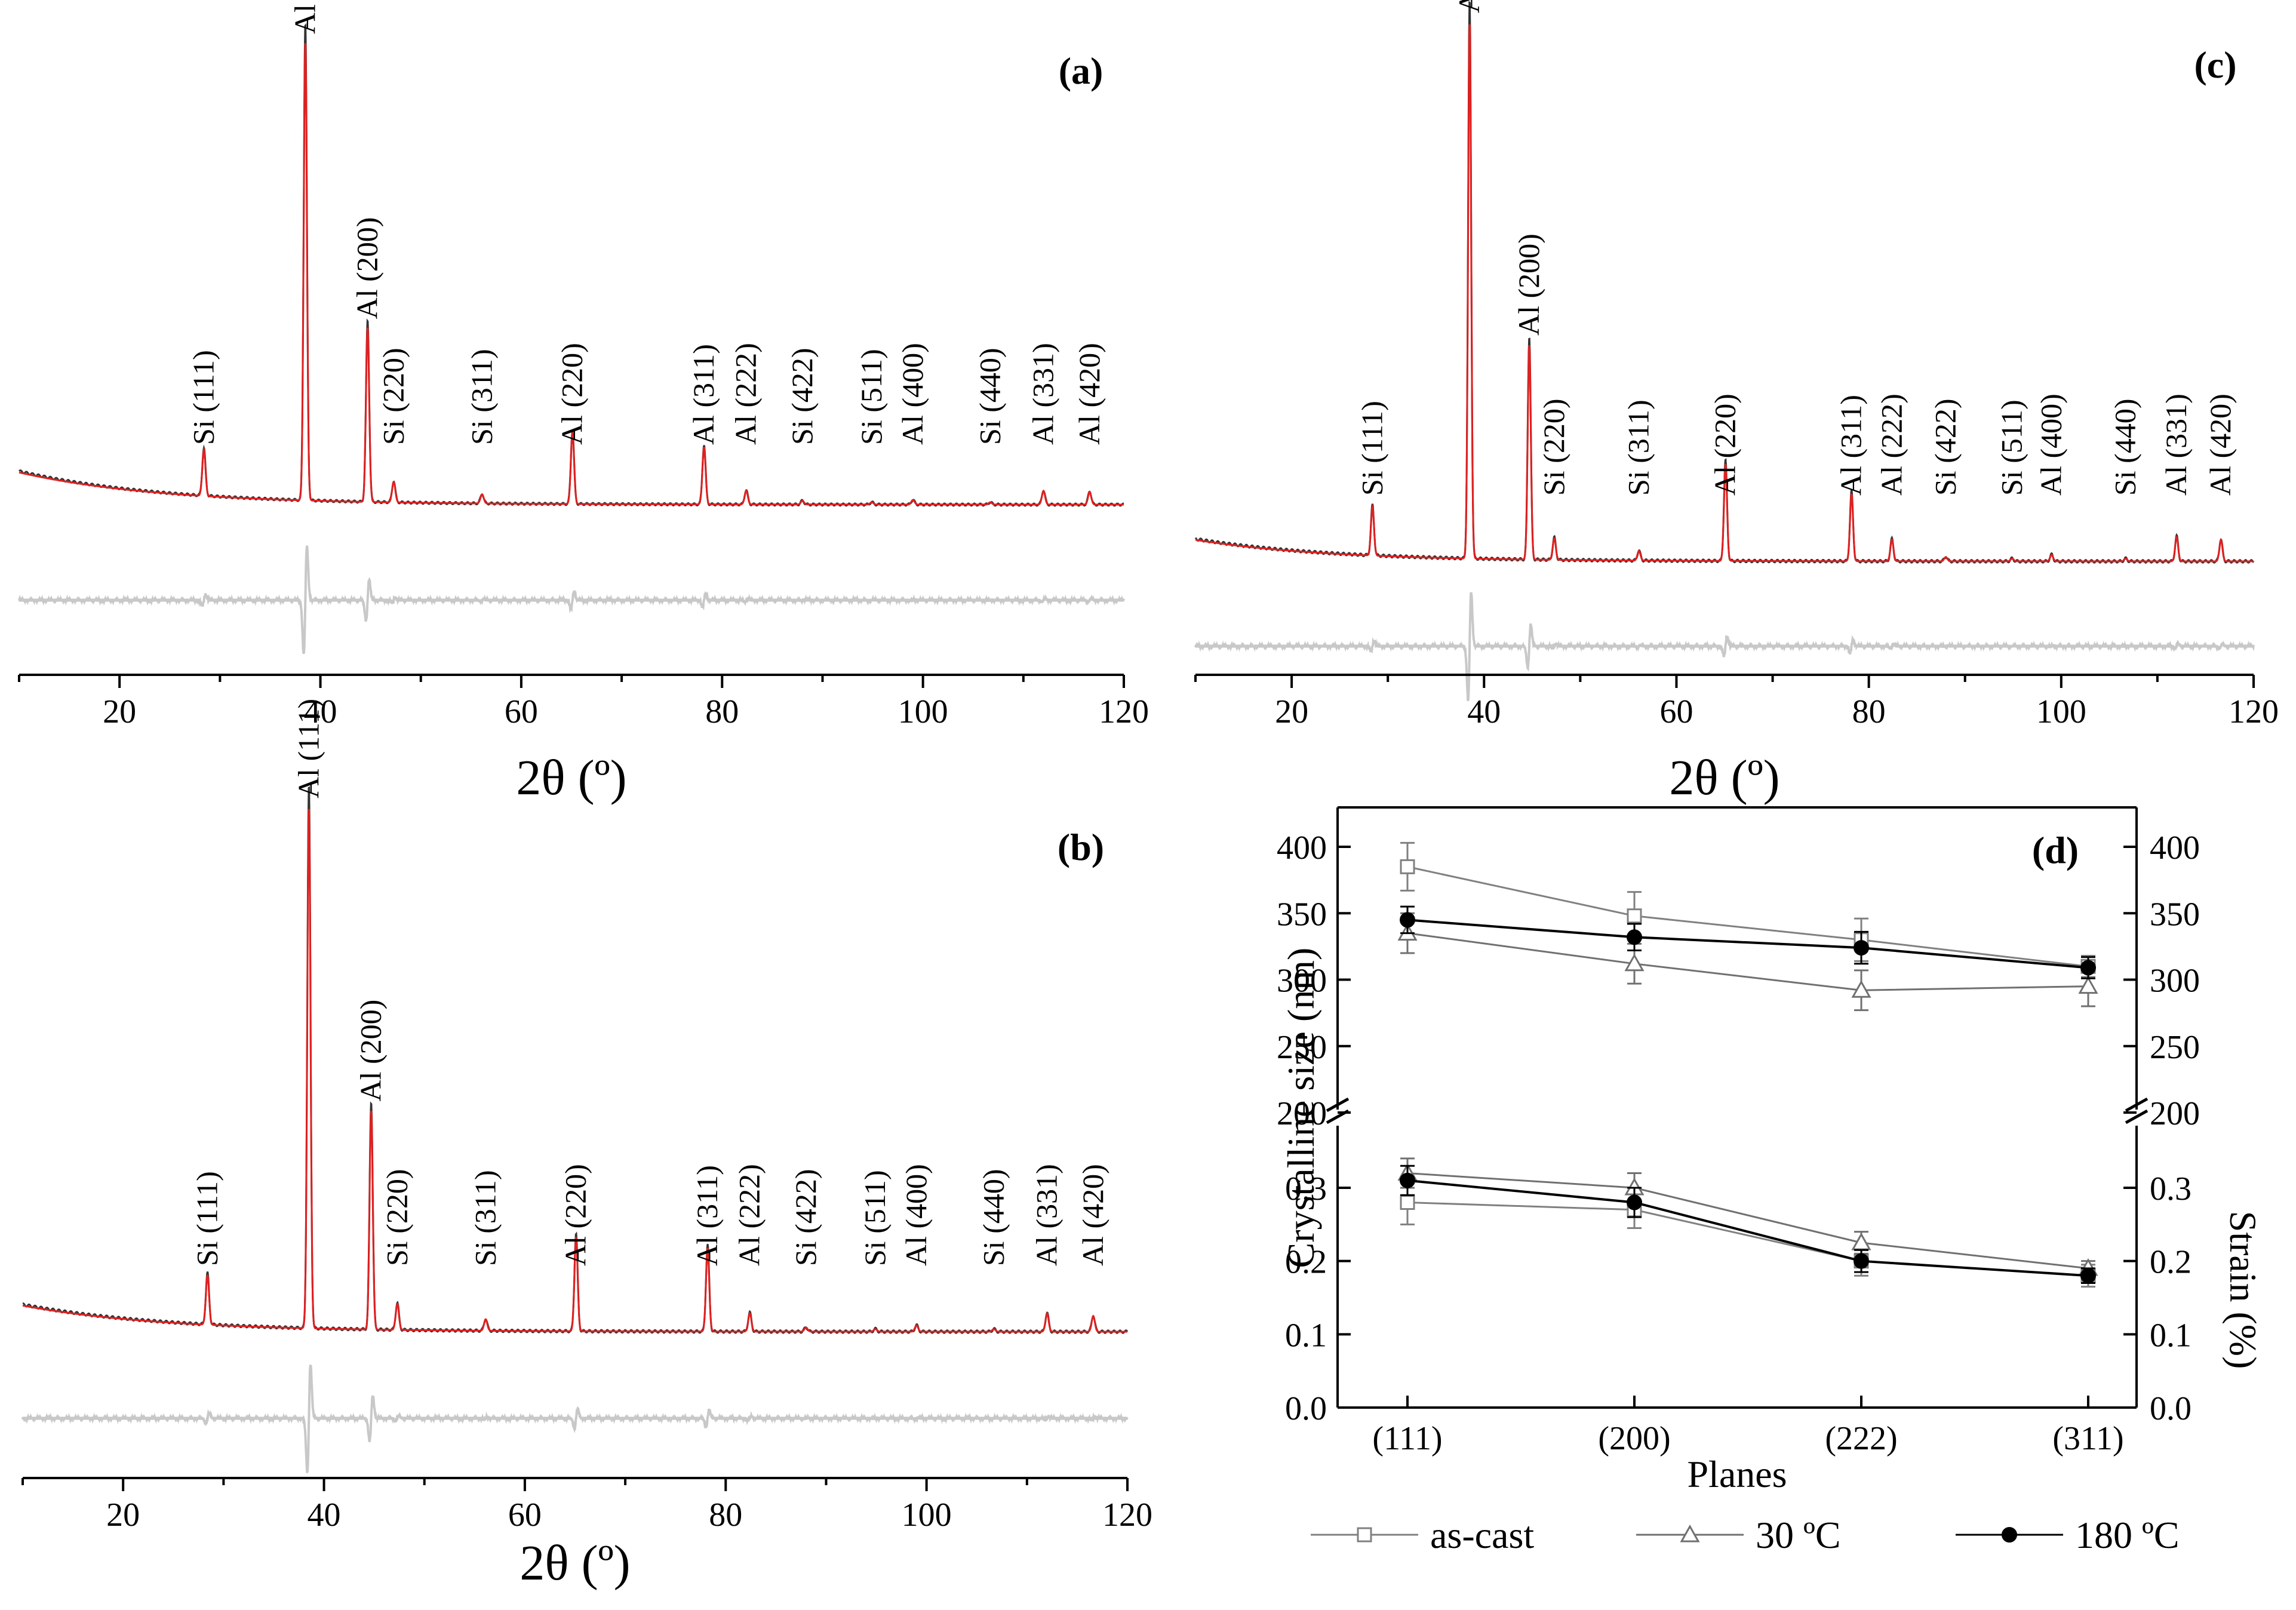  I want to click on strain-tick-label-left: 0.3, so click(1306, 1189).